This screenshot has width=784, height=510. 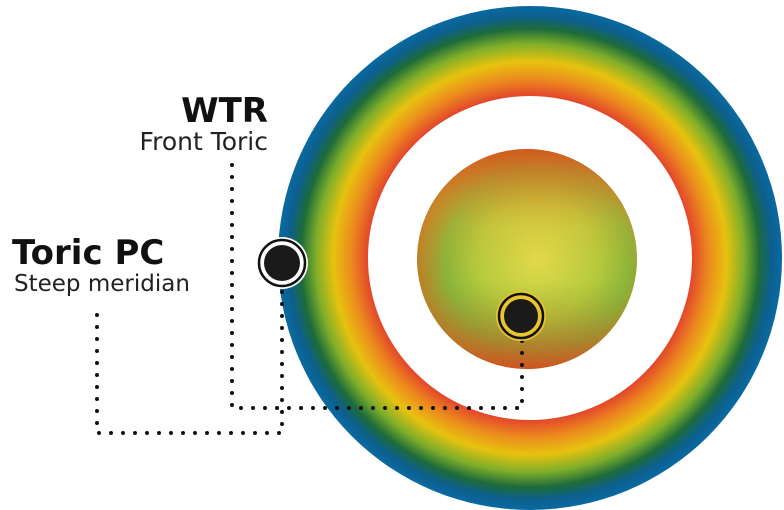 I want to click on label-subtitle: Front Toric, so click(x=204, y=141).